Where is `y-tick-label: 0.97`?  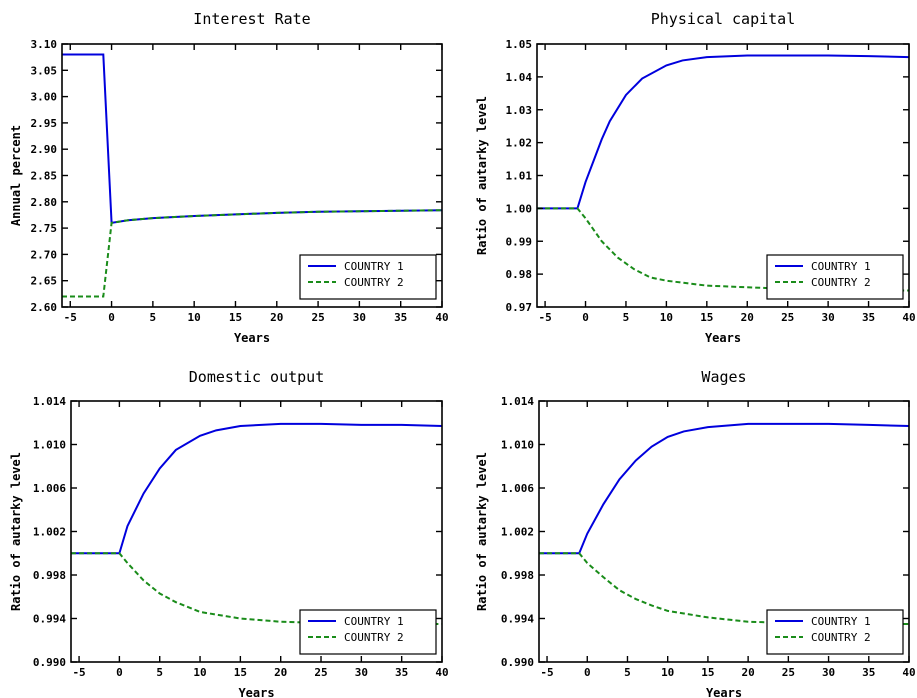 y-tick-label: 0.97 is located at coordinates (519, 307).